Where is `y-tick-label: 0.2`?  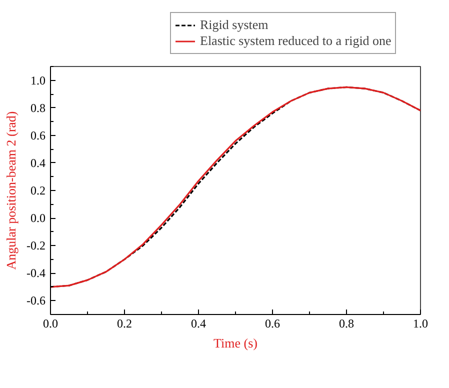
y-tick-label: 0.2 is located at coordinates (38, 191).